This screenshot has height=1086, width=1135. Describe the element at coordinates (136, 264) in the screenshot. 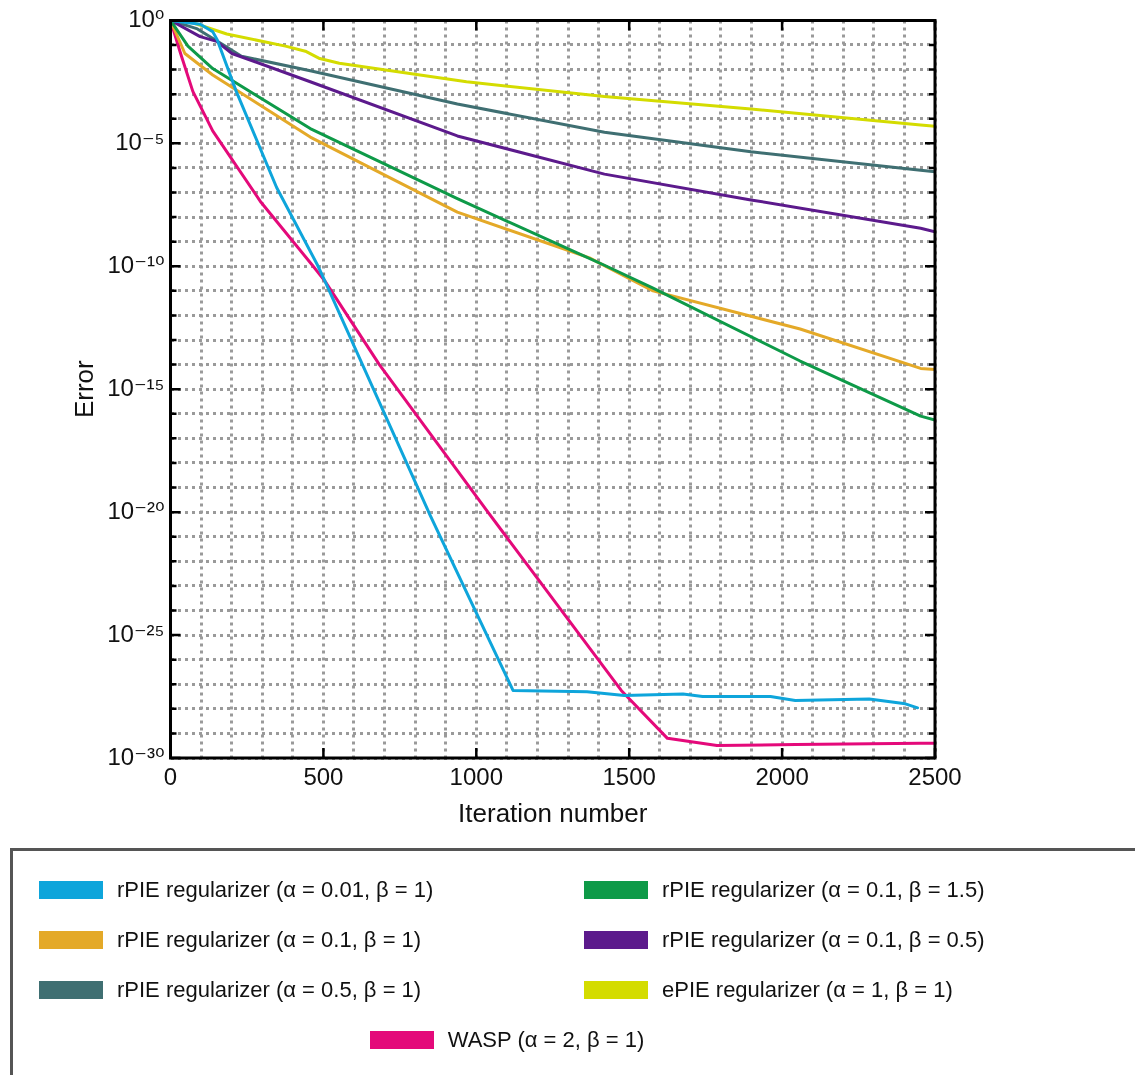

I see `y-tick-label: 10⁻¹⁰` at that location.